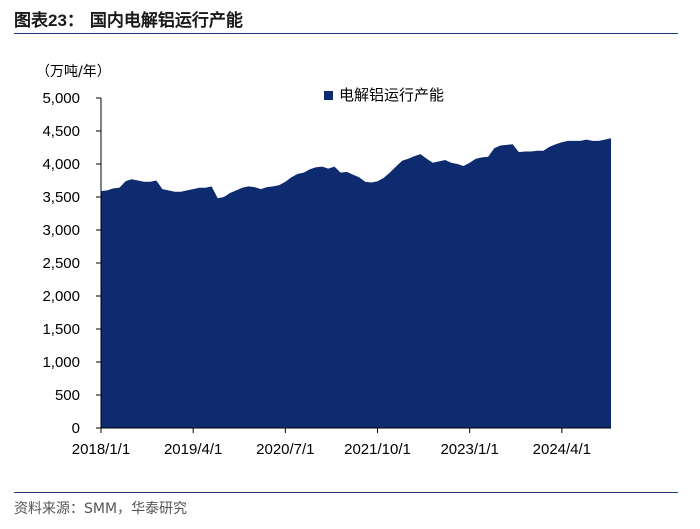 The width and height of the screenshot is (700, 529). Describe the element at coordinates (61, 263) in the screenshot. I see `y-tick-label: 2,500` at that location.